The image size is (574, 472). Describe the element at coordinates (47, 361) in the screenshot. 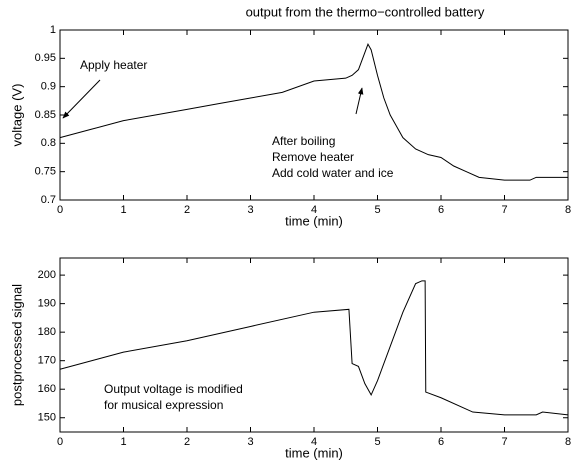

I see `y-tick-label: 170` at that location.